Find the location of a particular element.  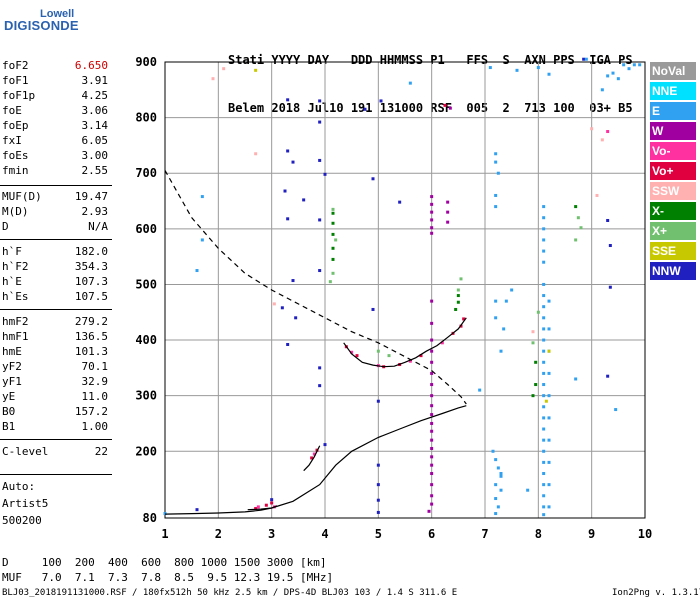

y-tick-label: 600 is located at coordinates (146, 229).